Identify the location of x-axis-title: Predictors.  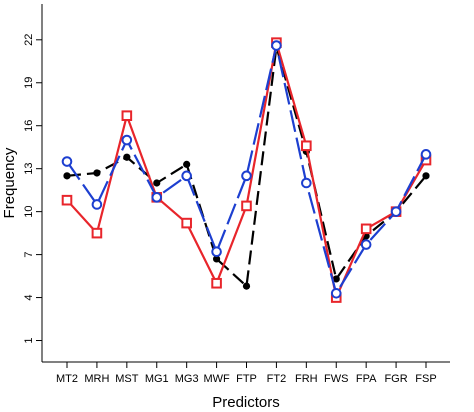
(246, 402).